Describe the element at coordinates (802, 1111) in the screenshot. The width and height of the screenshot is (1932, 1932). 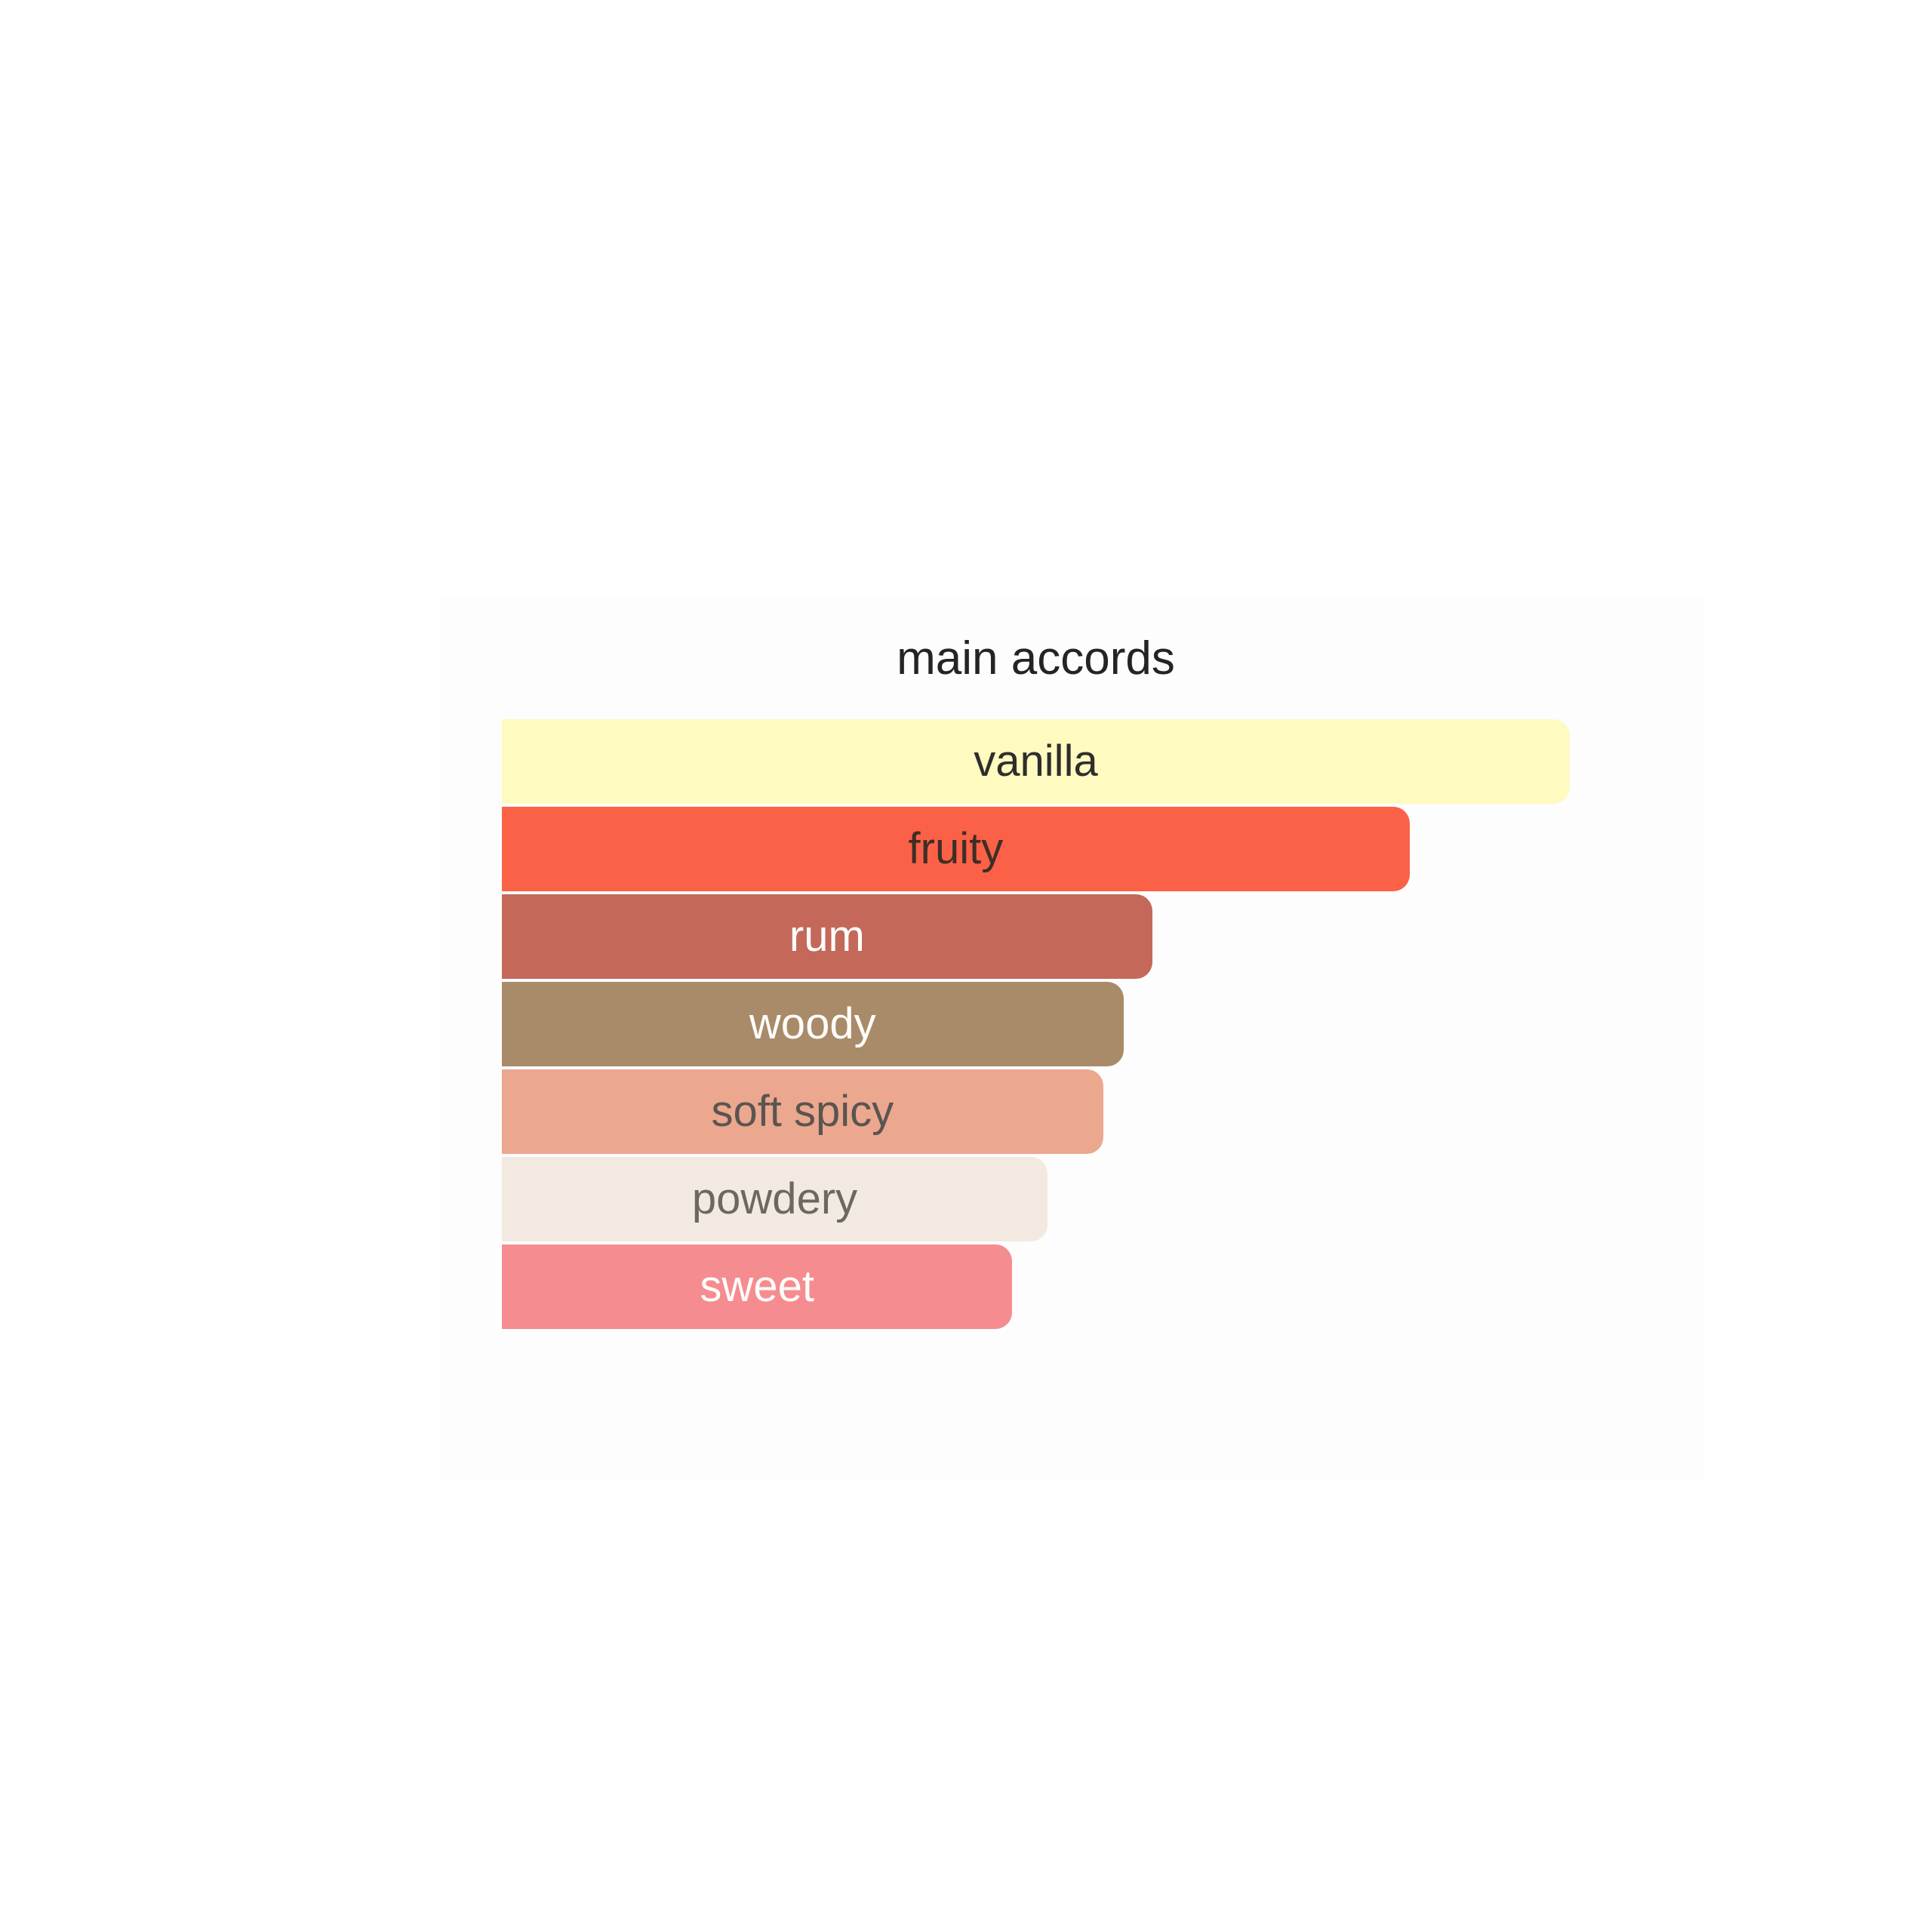
I see `accord-bar-soft-spicy: soft spicy` at that location.